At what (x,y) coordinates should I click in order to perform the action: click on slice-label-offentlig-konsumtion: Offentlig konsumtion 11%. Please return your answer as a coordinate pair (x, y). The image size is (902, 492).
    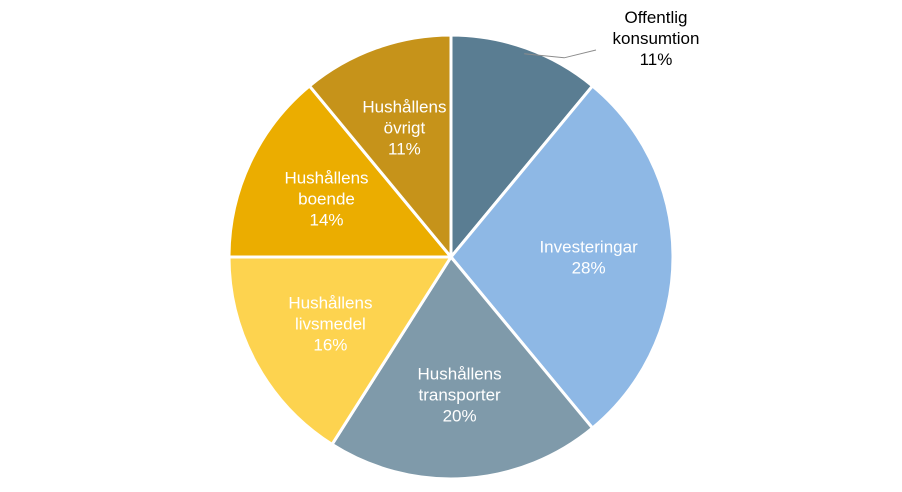
    Looking at the image, I should click on (656, 38).